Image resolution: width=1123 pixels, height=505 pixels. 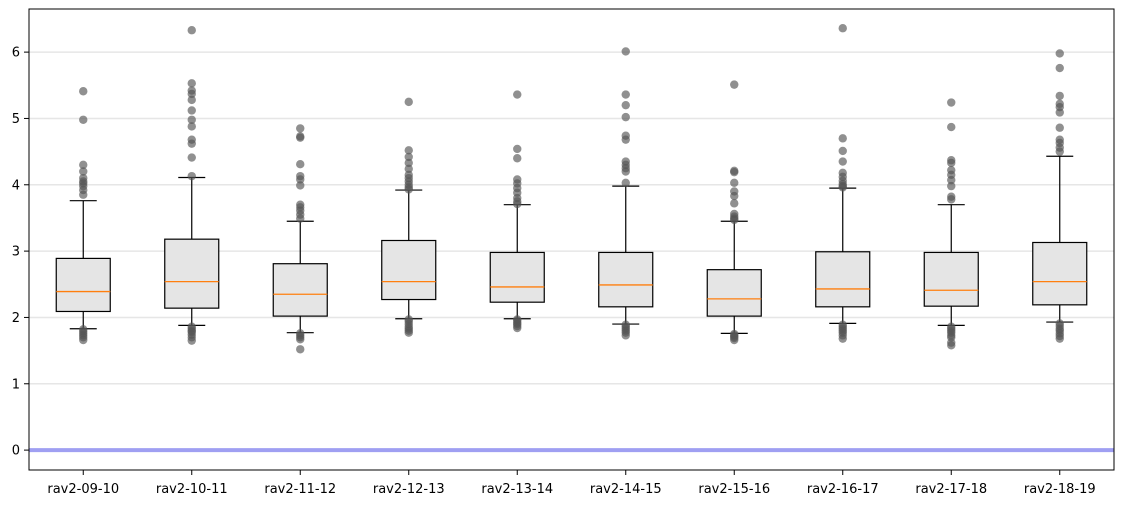 I want to click on y-tick-label: 5, so click(x=16, y=119).